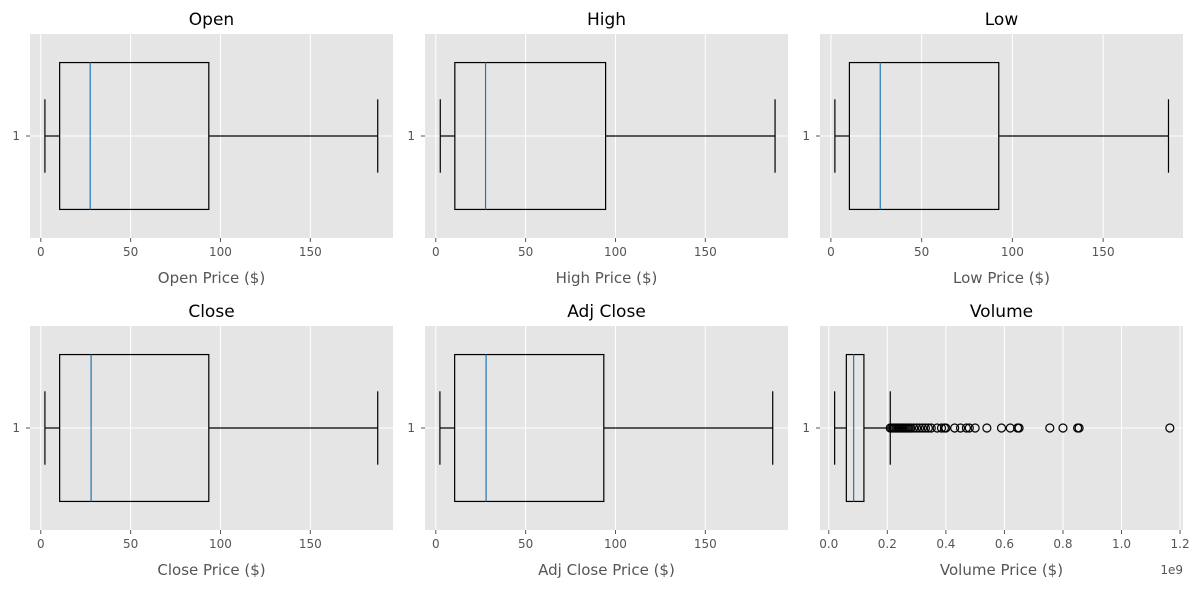 Image resolution: width=1194 pixels, height=590 pixels. I want to click on subplot-open: 0 50 100 150 1 Open Open Price ($), so click(202, 148).